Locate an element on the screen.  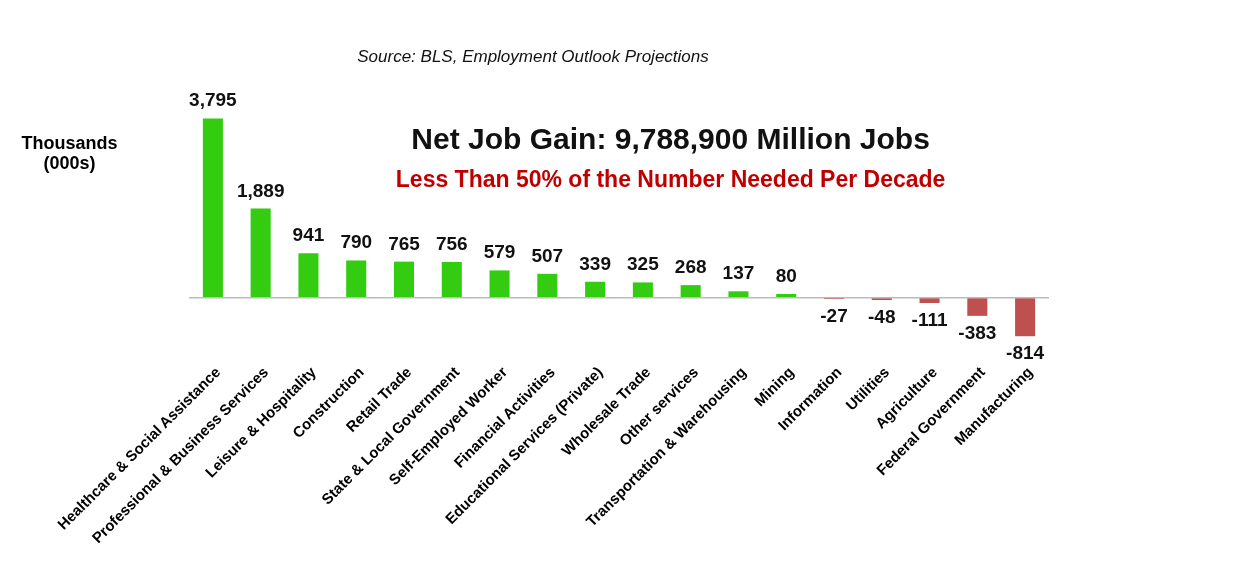
data-label: 80 is located at coordinates (786, 275).